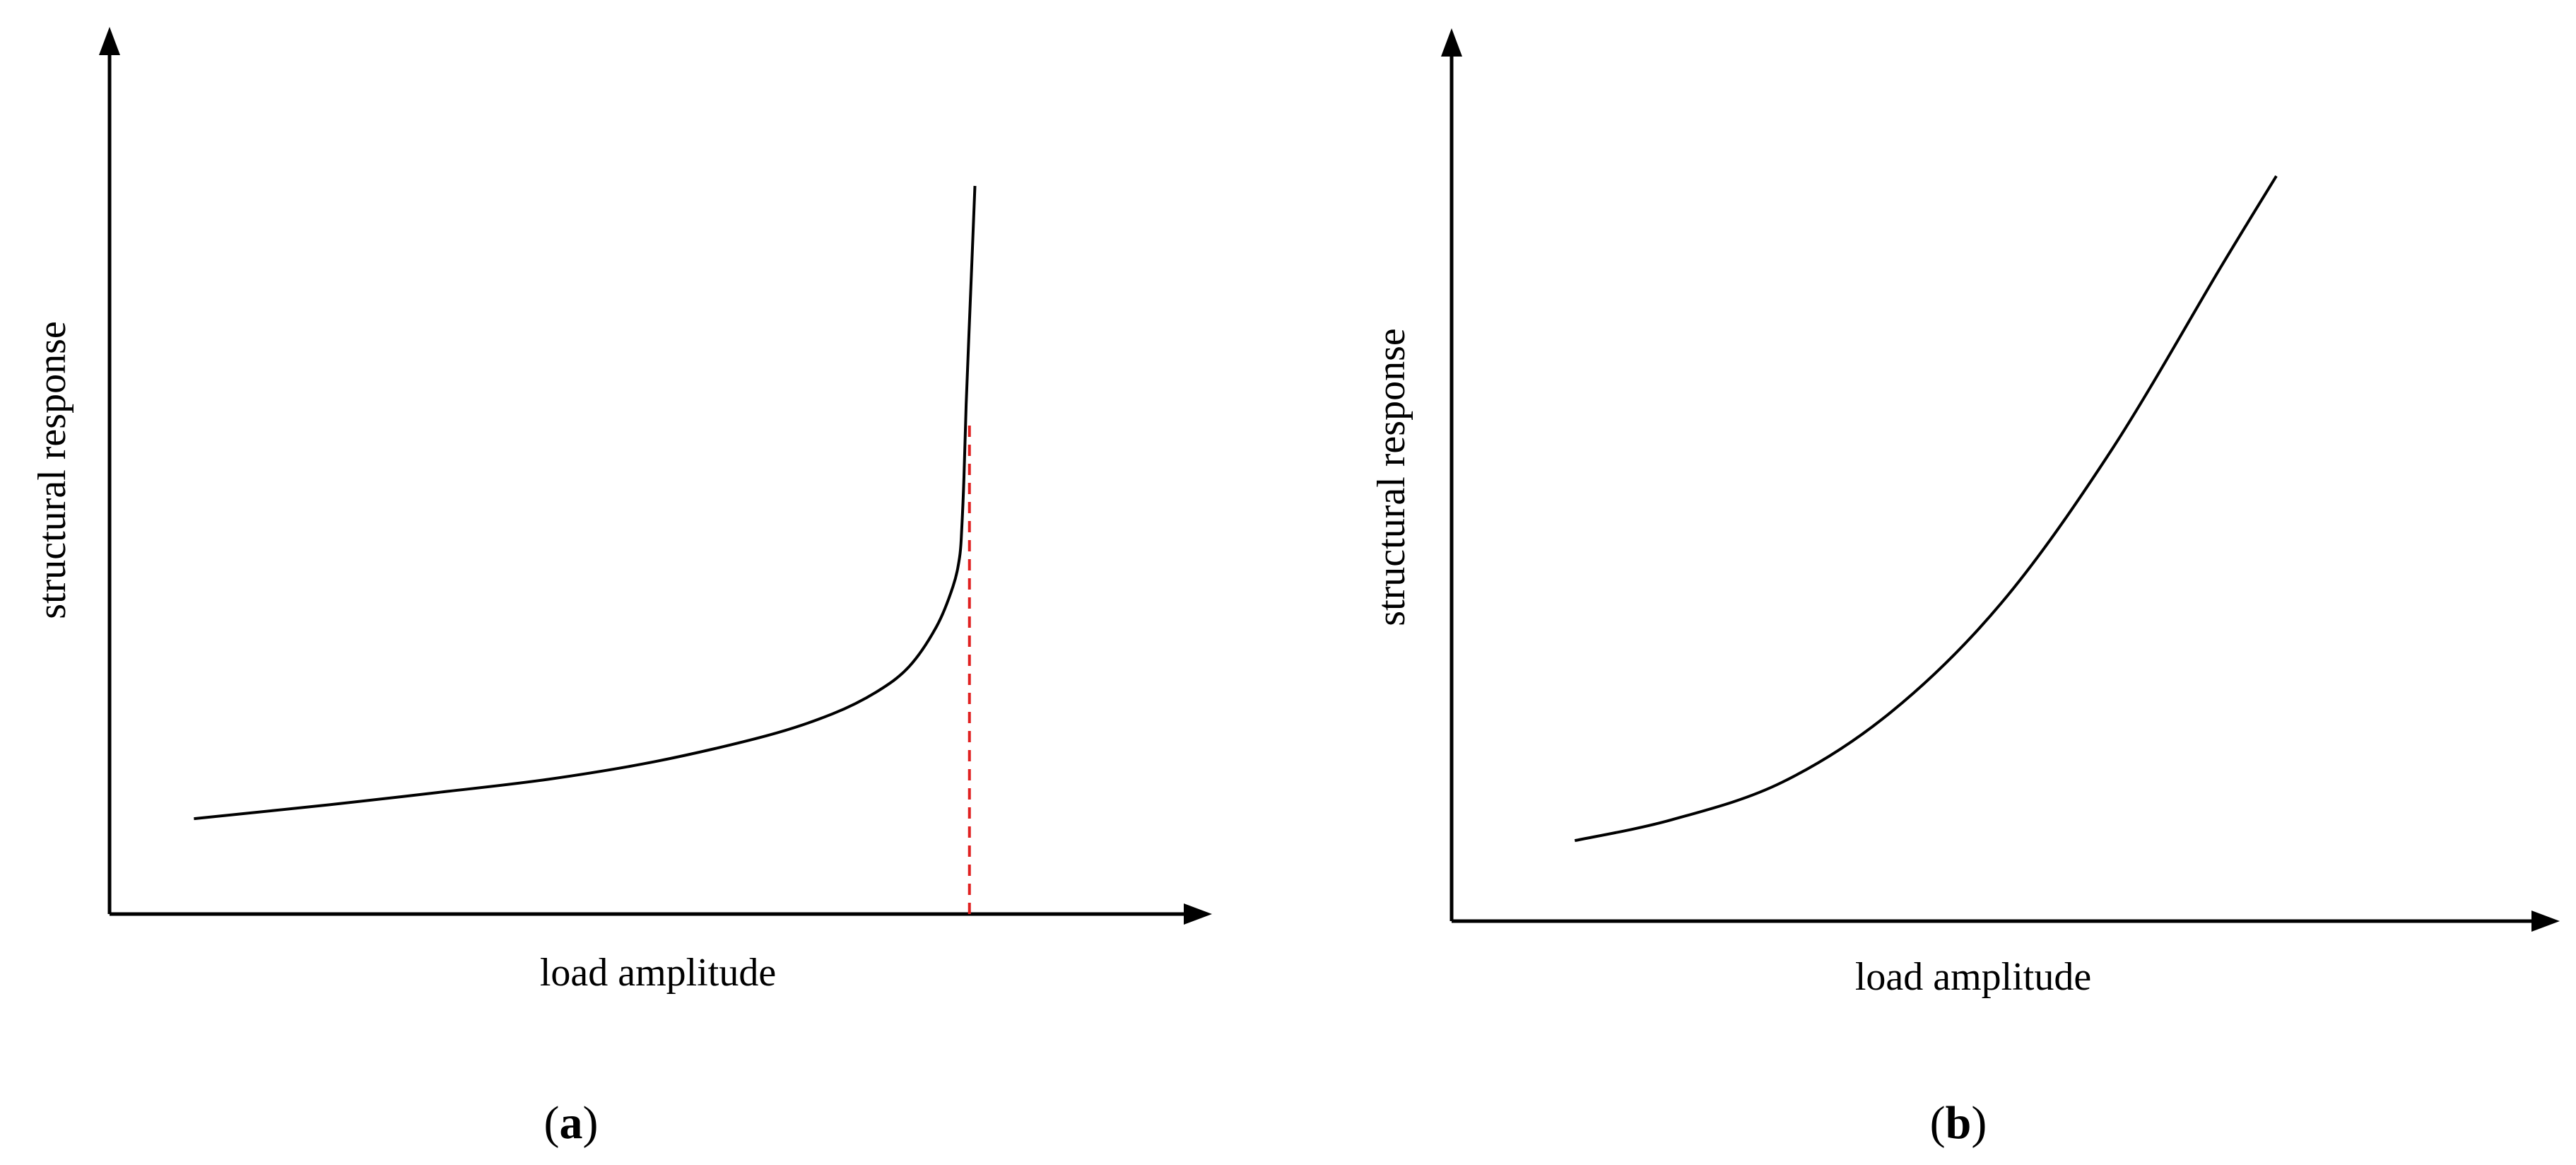  What do you see at coordinates (1938, 1123) in the screenshot?
I see `panel-label-b-open: (` at bounding box center [1938, 1123].